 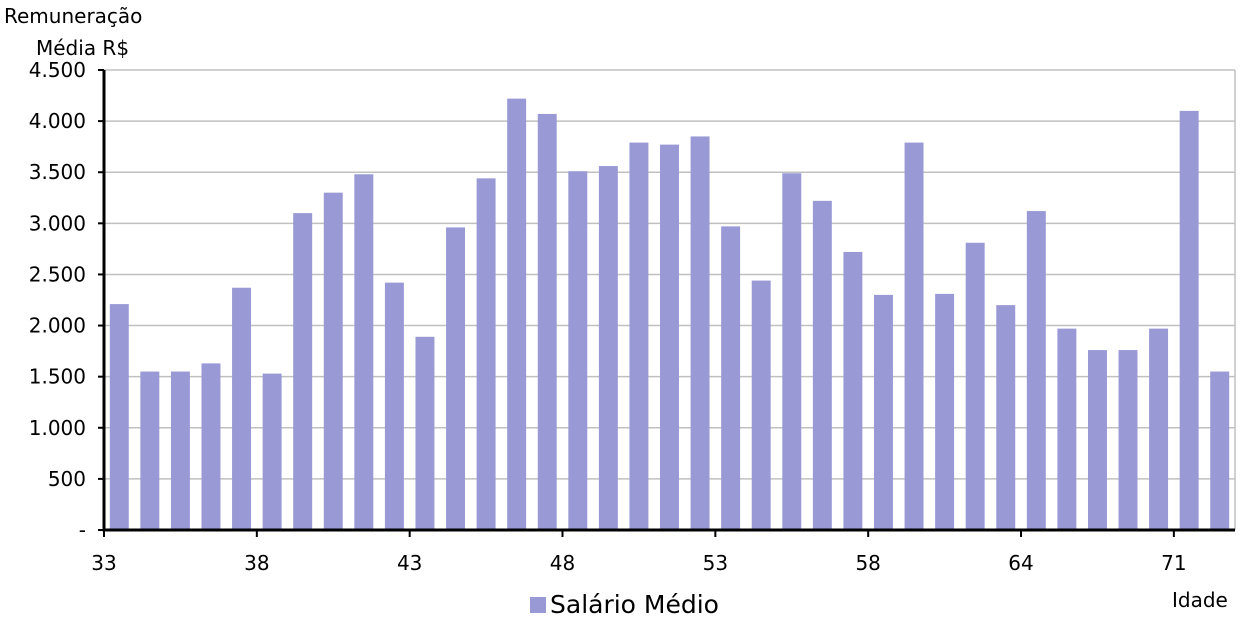 I want to click on x-tick-label: 48, so click(x=562, y=563).